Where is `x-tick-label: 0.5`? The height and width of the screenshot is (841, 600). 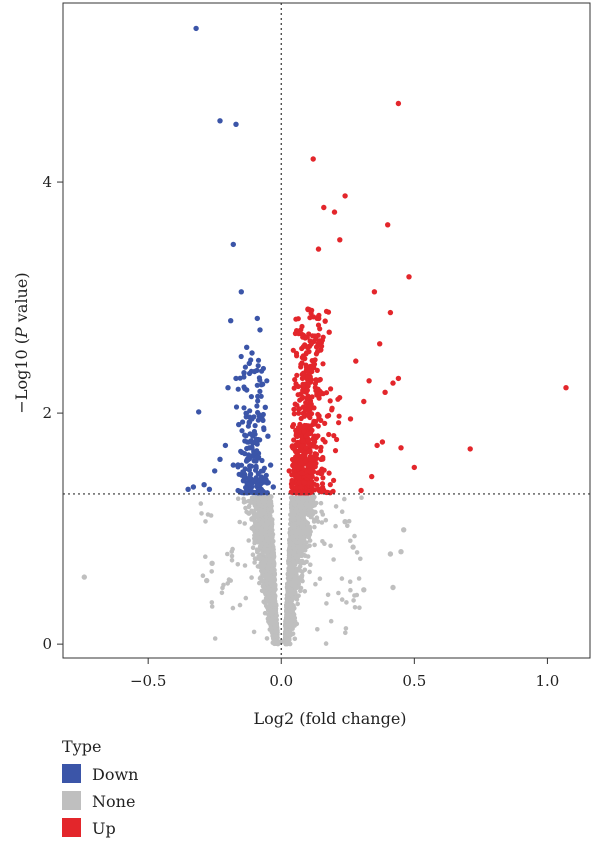 x-tick-label: 0.5 is located at coordinates (414, 681).